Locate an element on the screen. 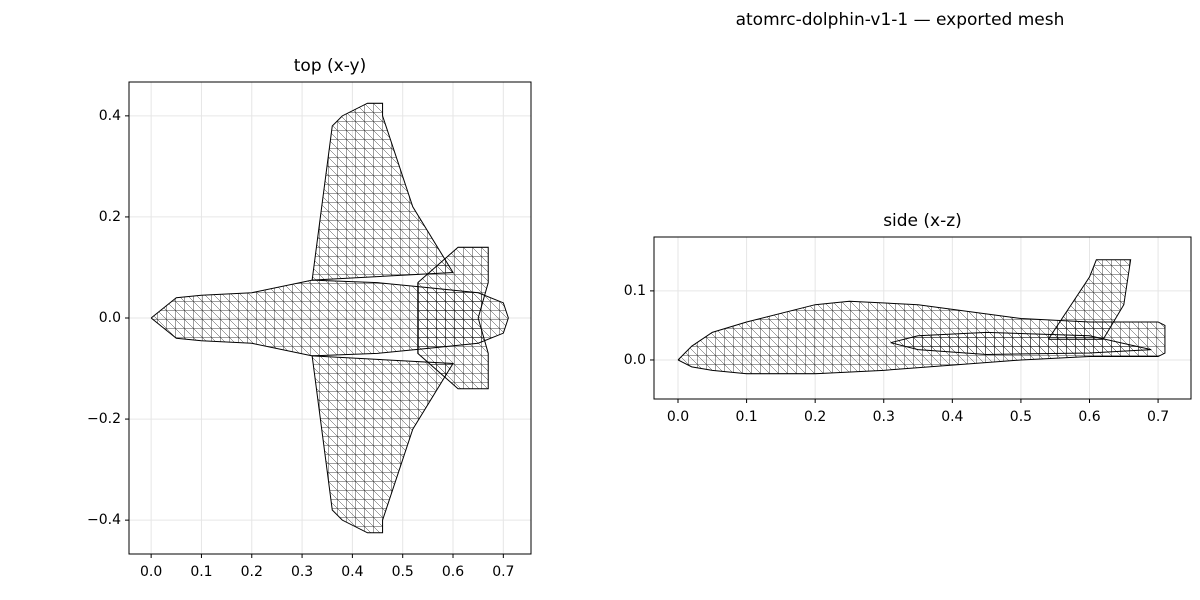 The height and width of the screenshot is (600, 1200). y-tick-label: 0.4 is located at coordinates (110, 116).